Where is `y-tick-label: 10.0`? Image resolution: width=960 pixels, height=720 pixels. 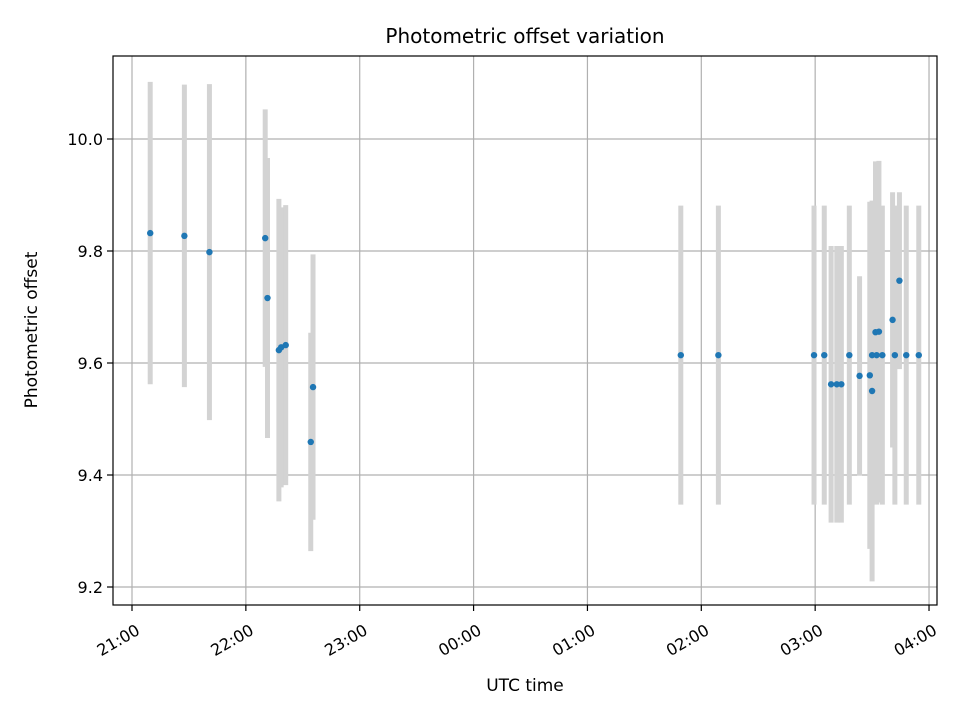 y-tick-label: 10.0 is located at coordinates (85, 139).